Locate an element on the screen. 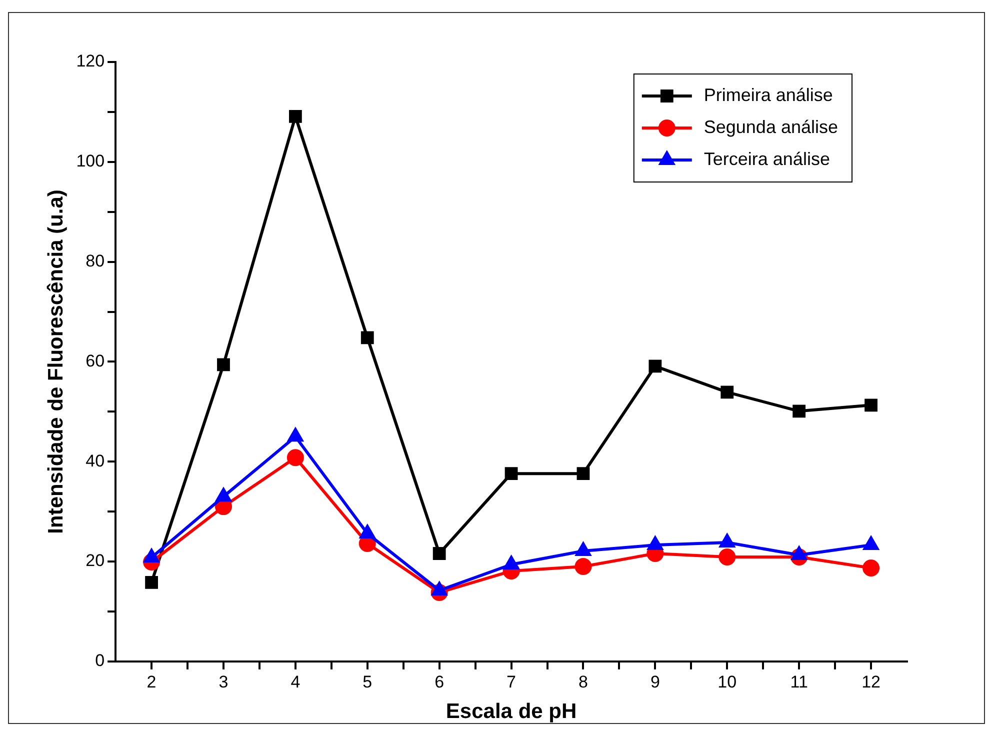 The width and height of the screenshot is (995, 729). x-tick-label: 3 is located at coordinates (223, 682).